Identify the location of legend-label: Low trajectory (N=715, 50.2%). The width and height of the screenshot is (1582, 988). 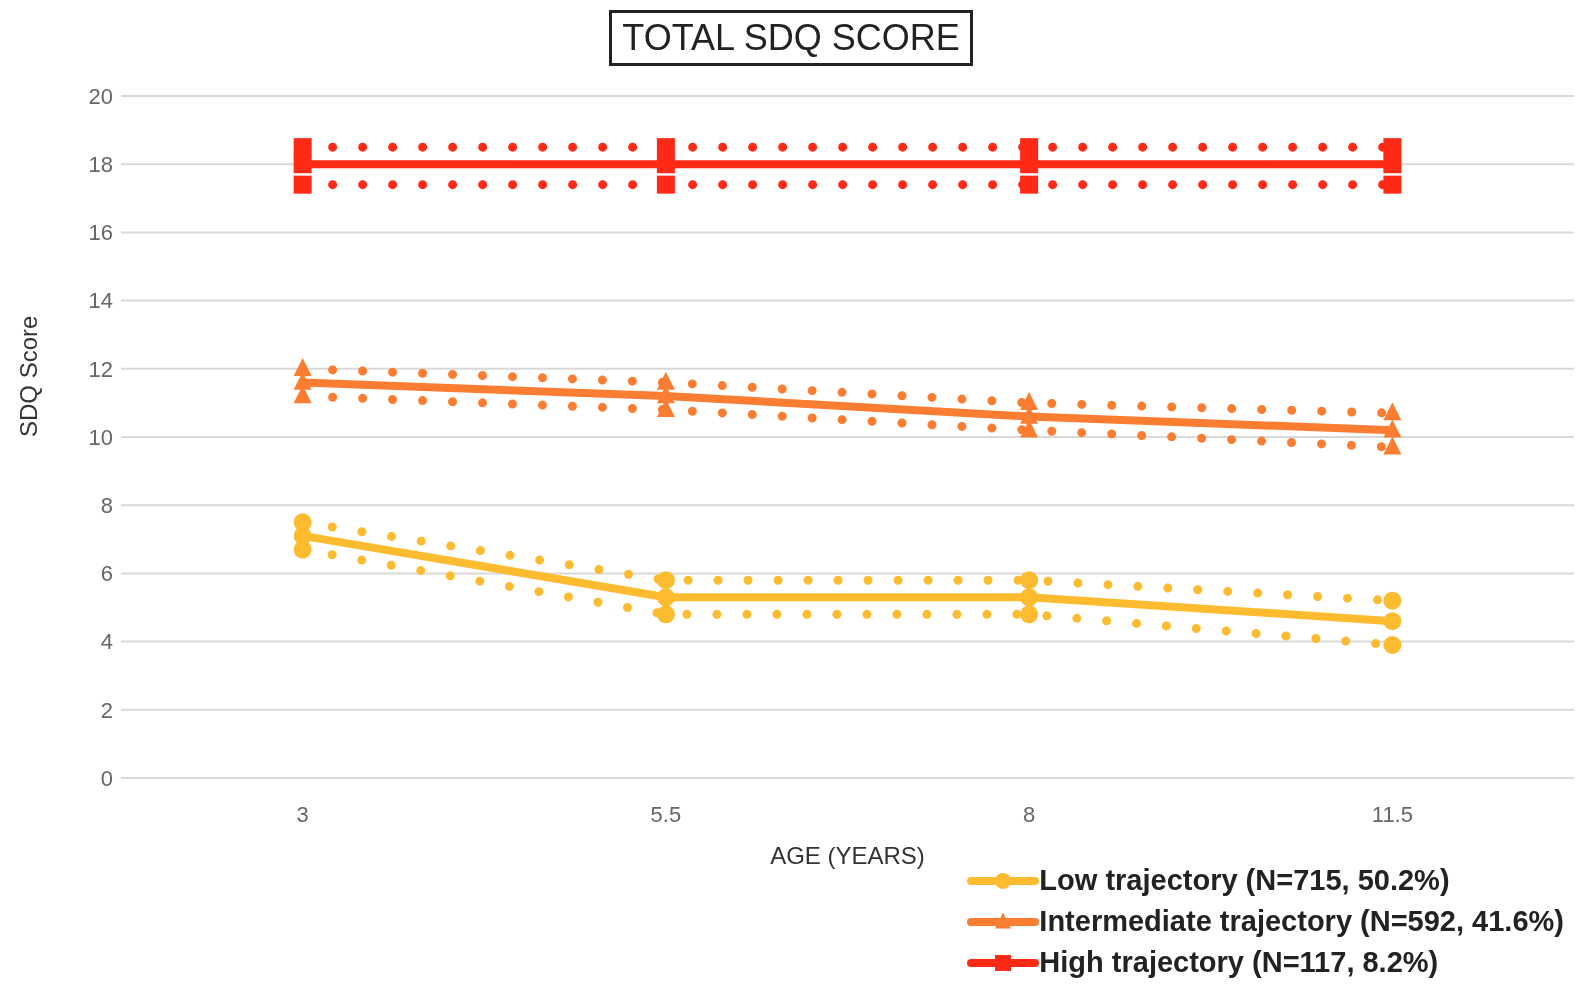
(1244, 880).